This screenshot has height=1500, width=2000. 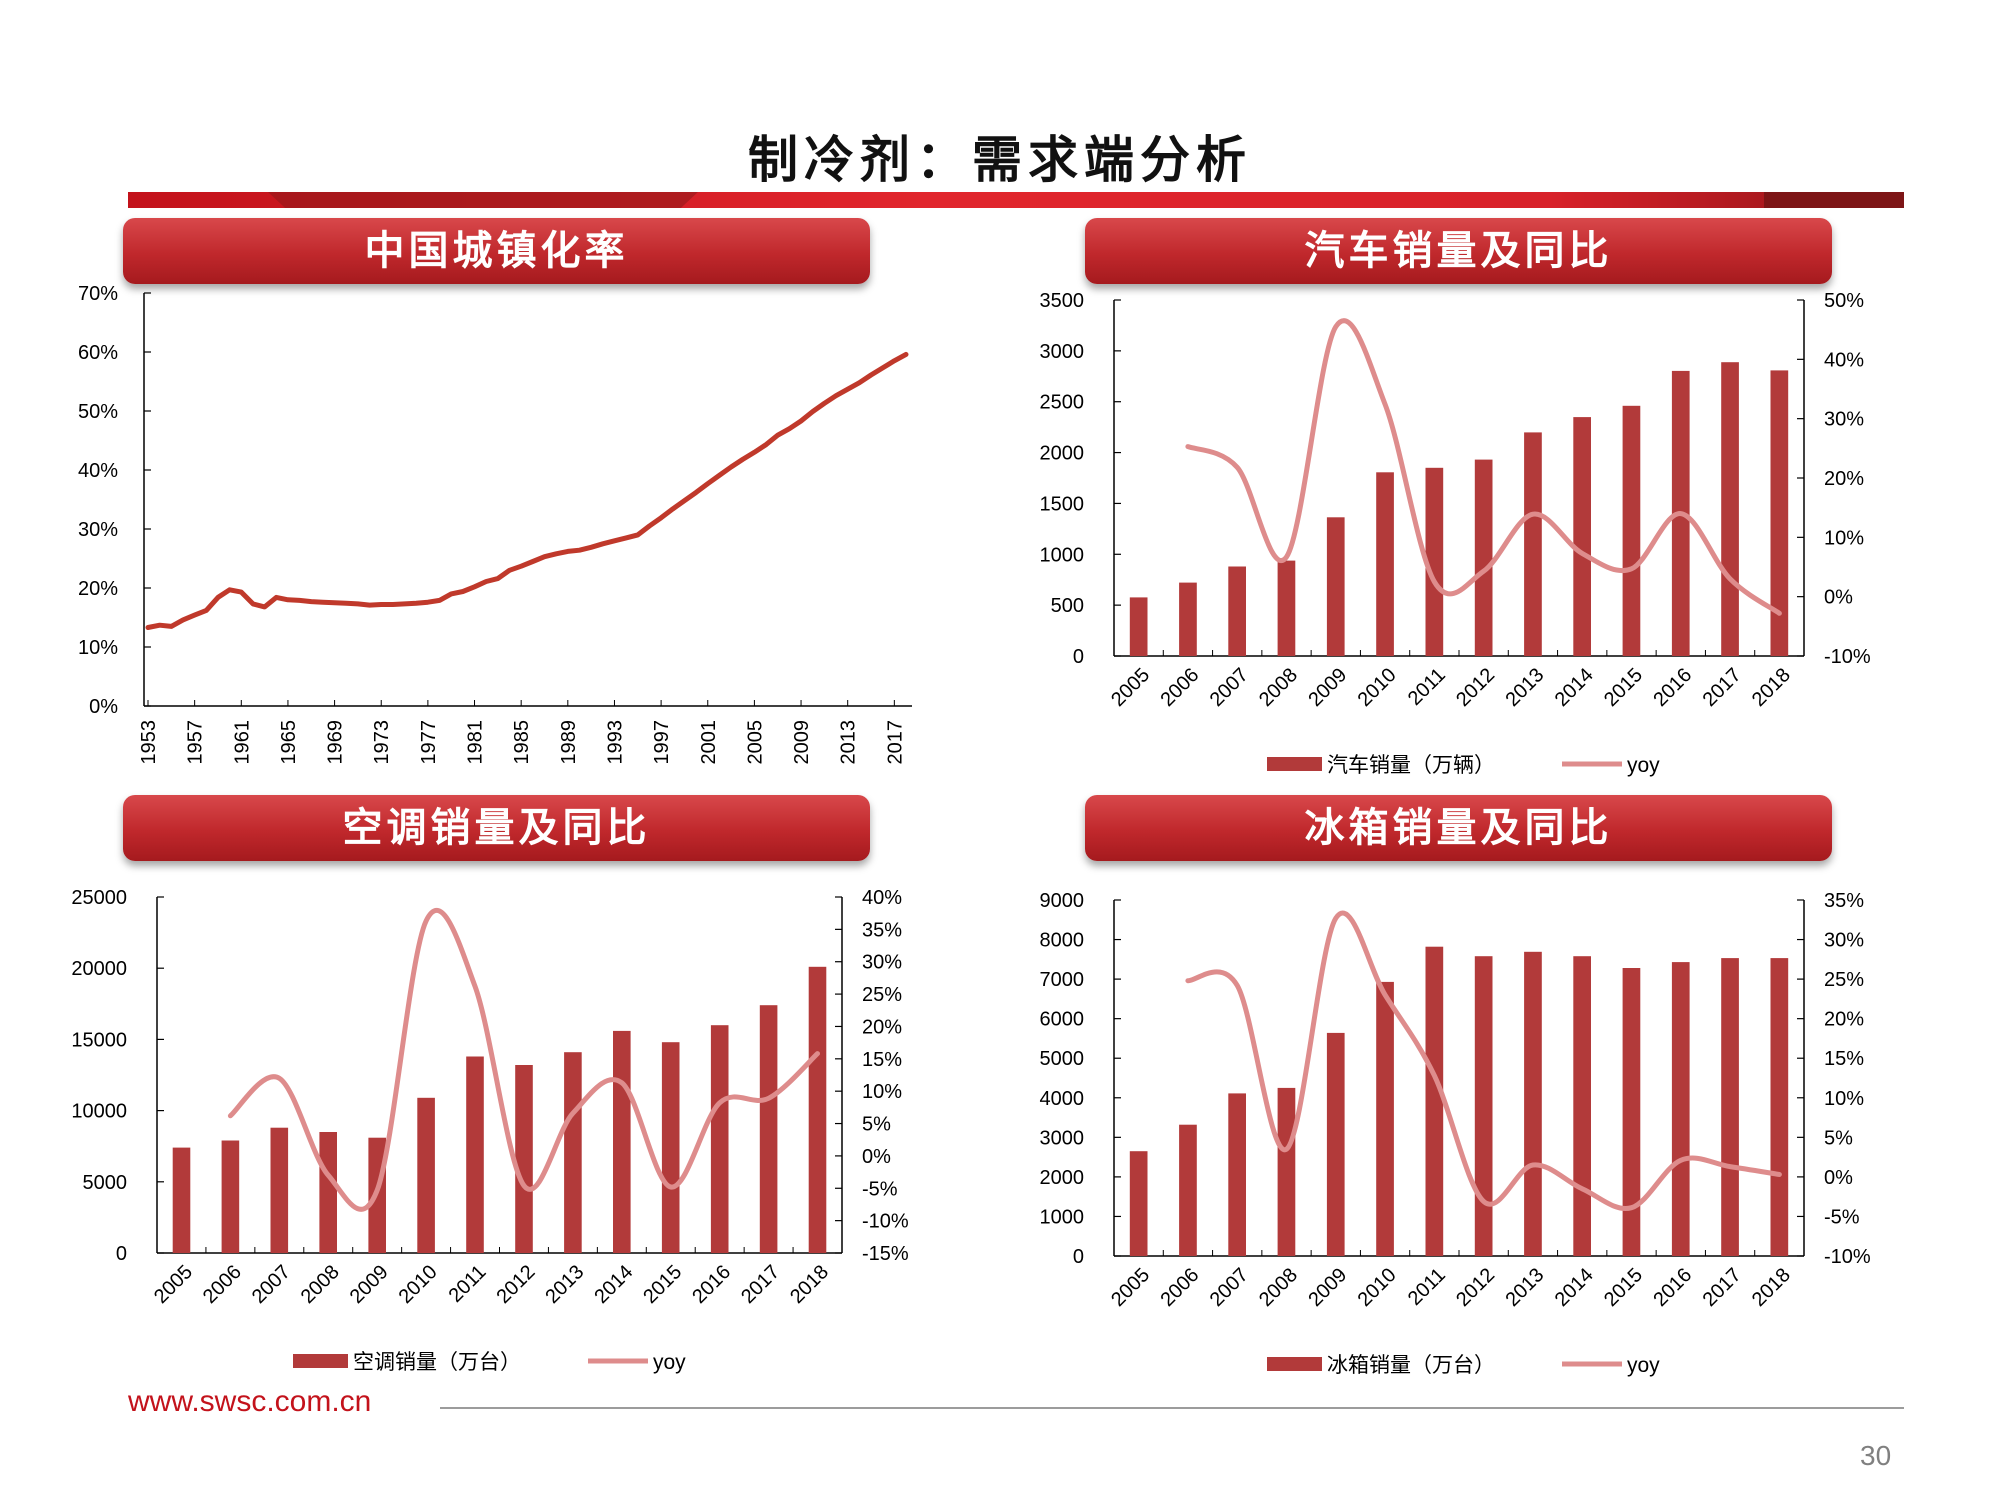 What do you see at coordinates (429, 742) in the screenshot?
I see `x-tick-label: 1977` at bounding box center [429, 742].